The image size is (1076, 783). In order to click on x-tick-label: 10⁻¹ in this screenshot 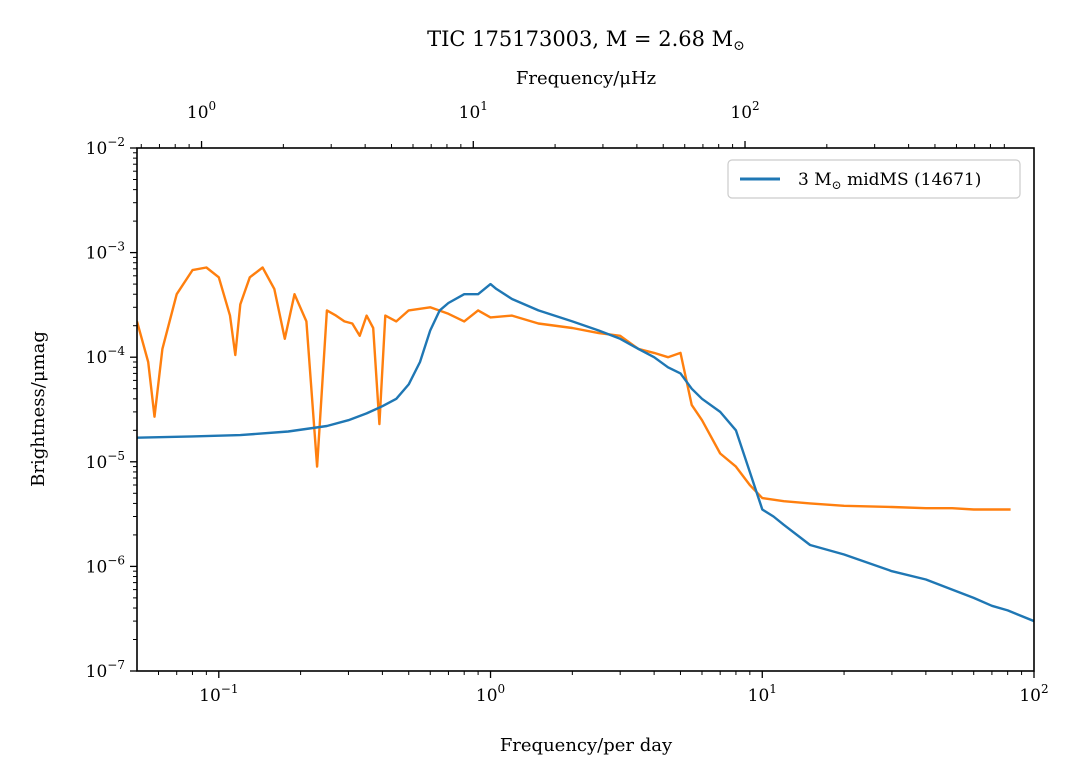, I will do `click(218, 694)`.